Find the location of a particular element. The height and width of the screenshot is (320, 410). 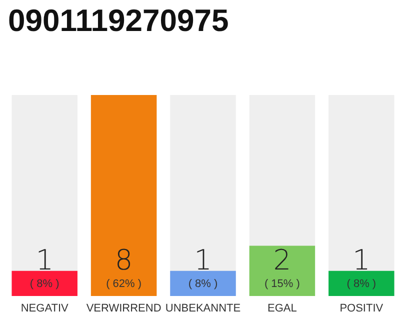

x-tick-label: POSITIV is located at coordinates (362, 308).